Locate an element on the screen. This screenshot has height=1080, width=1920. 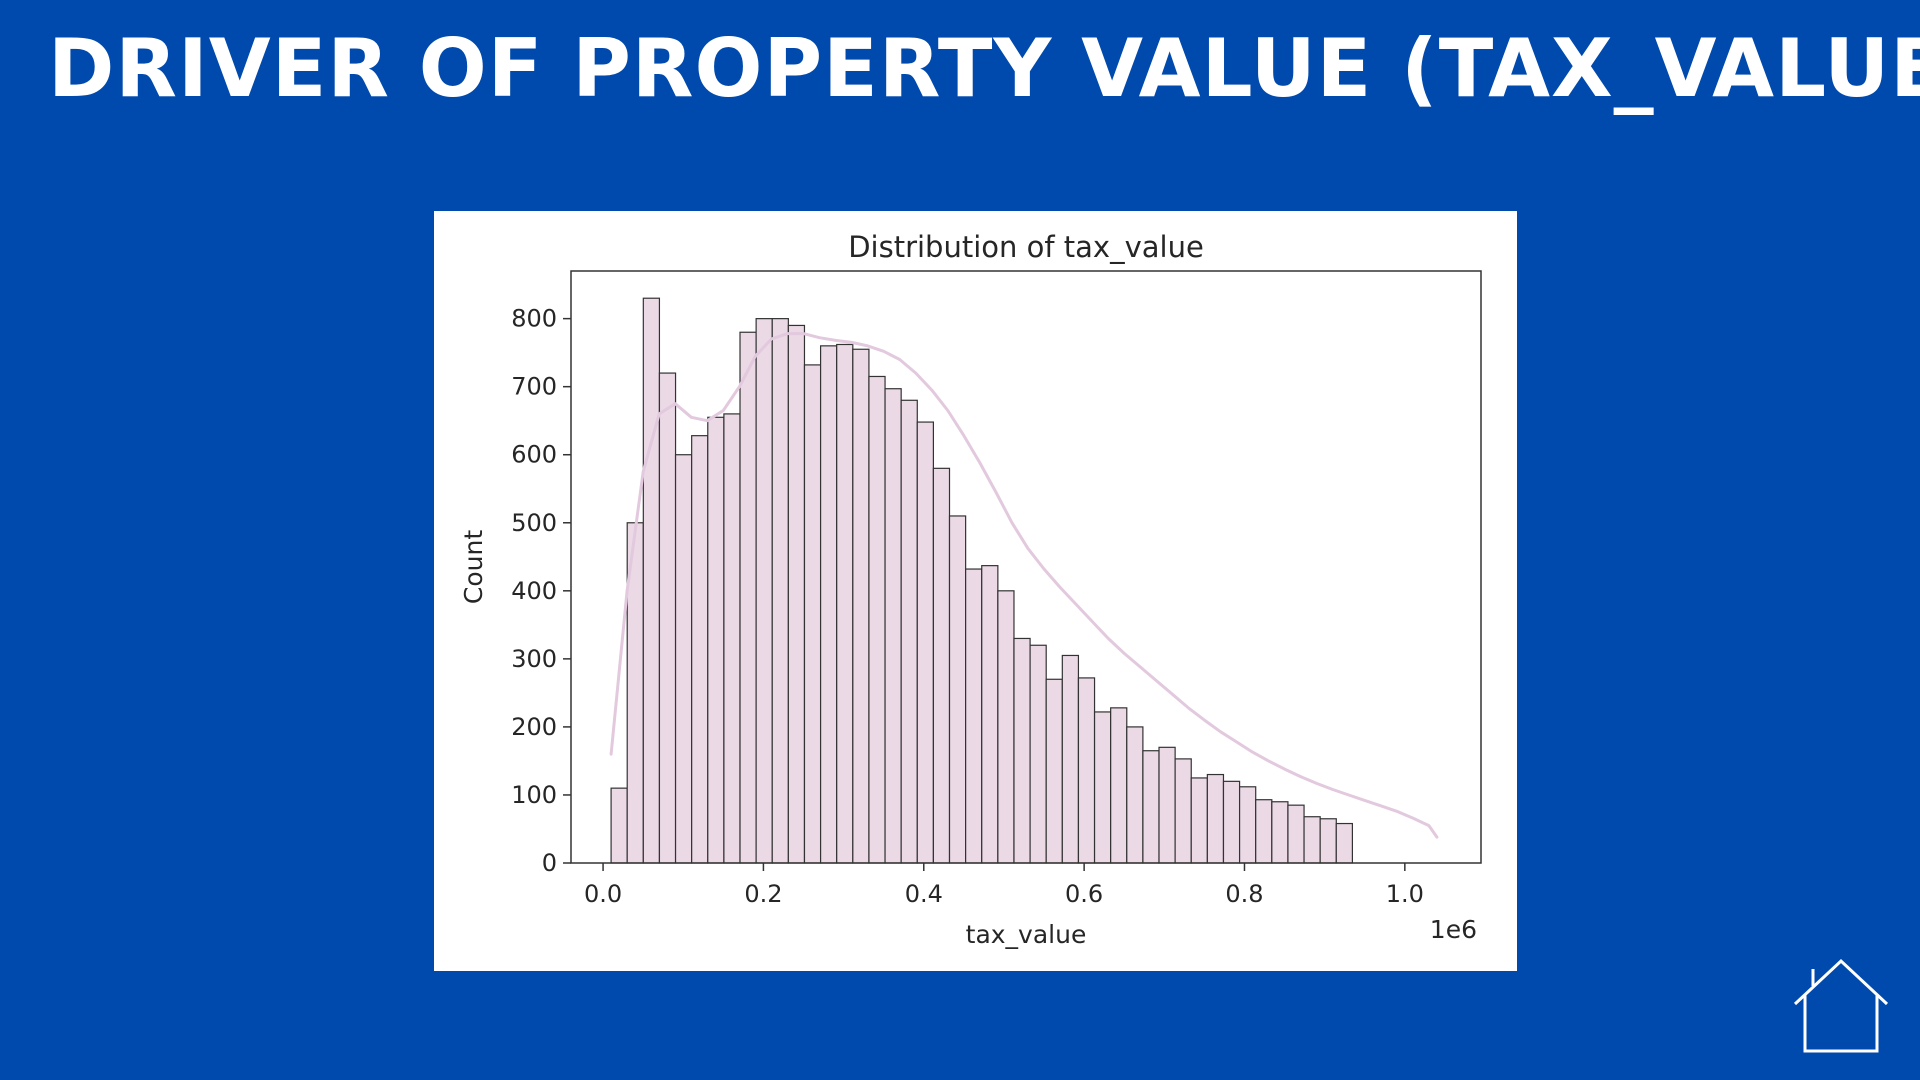
x-axis-ticks: 0.0 0.2 0.4 0.6 0.8 1.0 is located at coordinates (1004, 885).